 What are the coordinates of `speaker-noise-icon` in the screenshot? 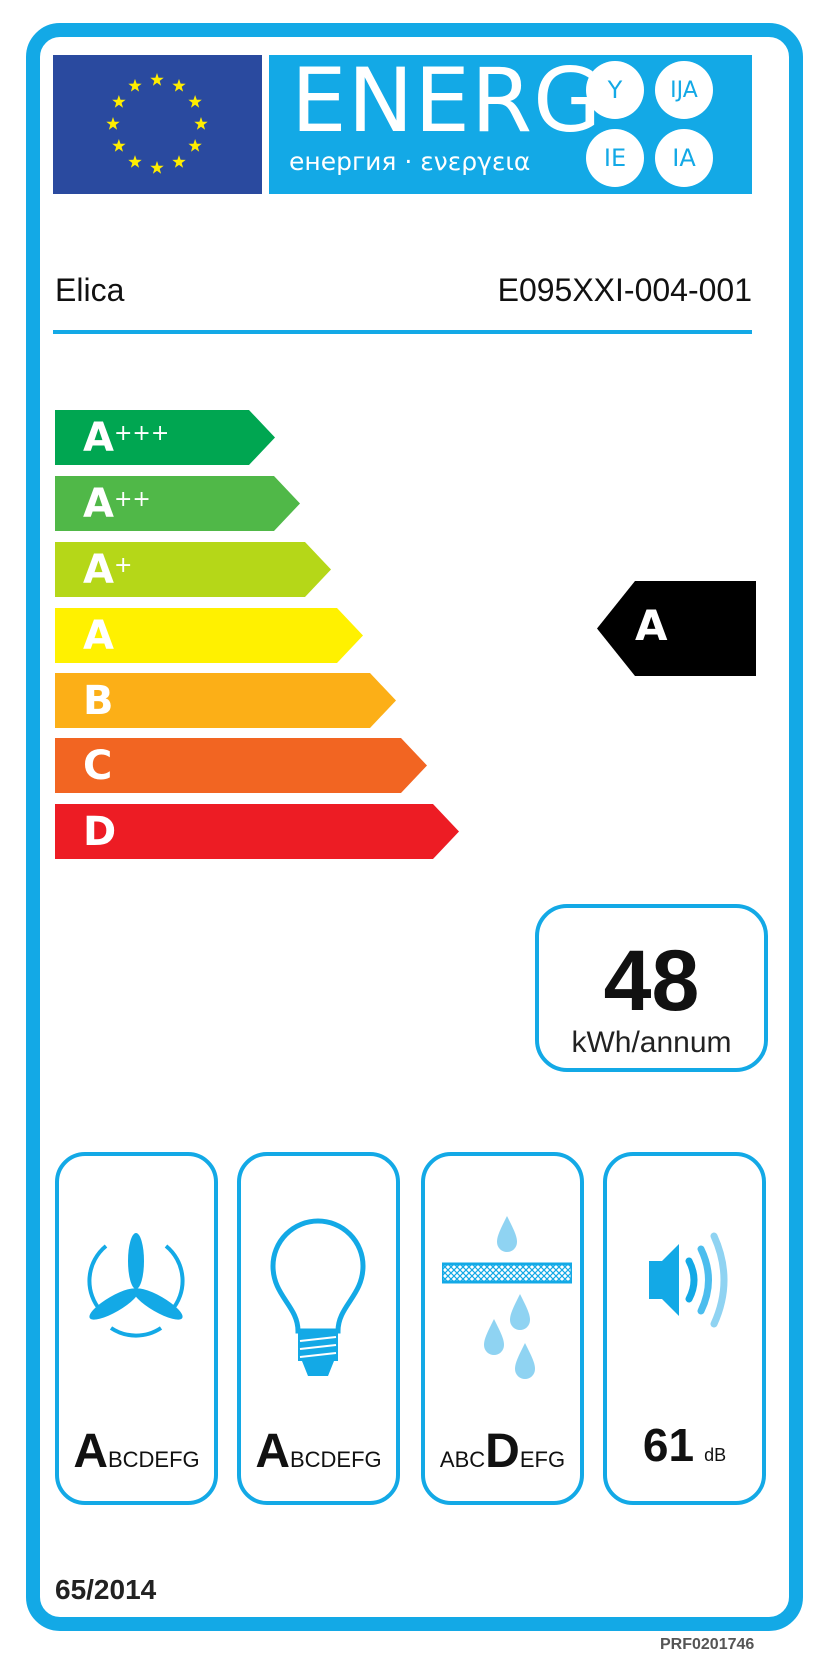 It's located at (688, 1280).